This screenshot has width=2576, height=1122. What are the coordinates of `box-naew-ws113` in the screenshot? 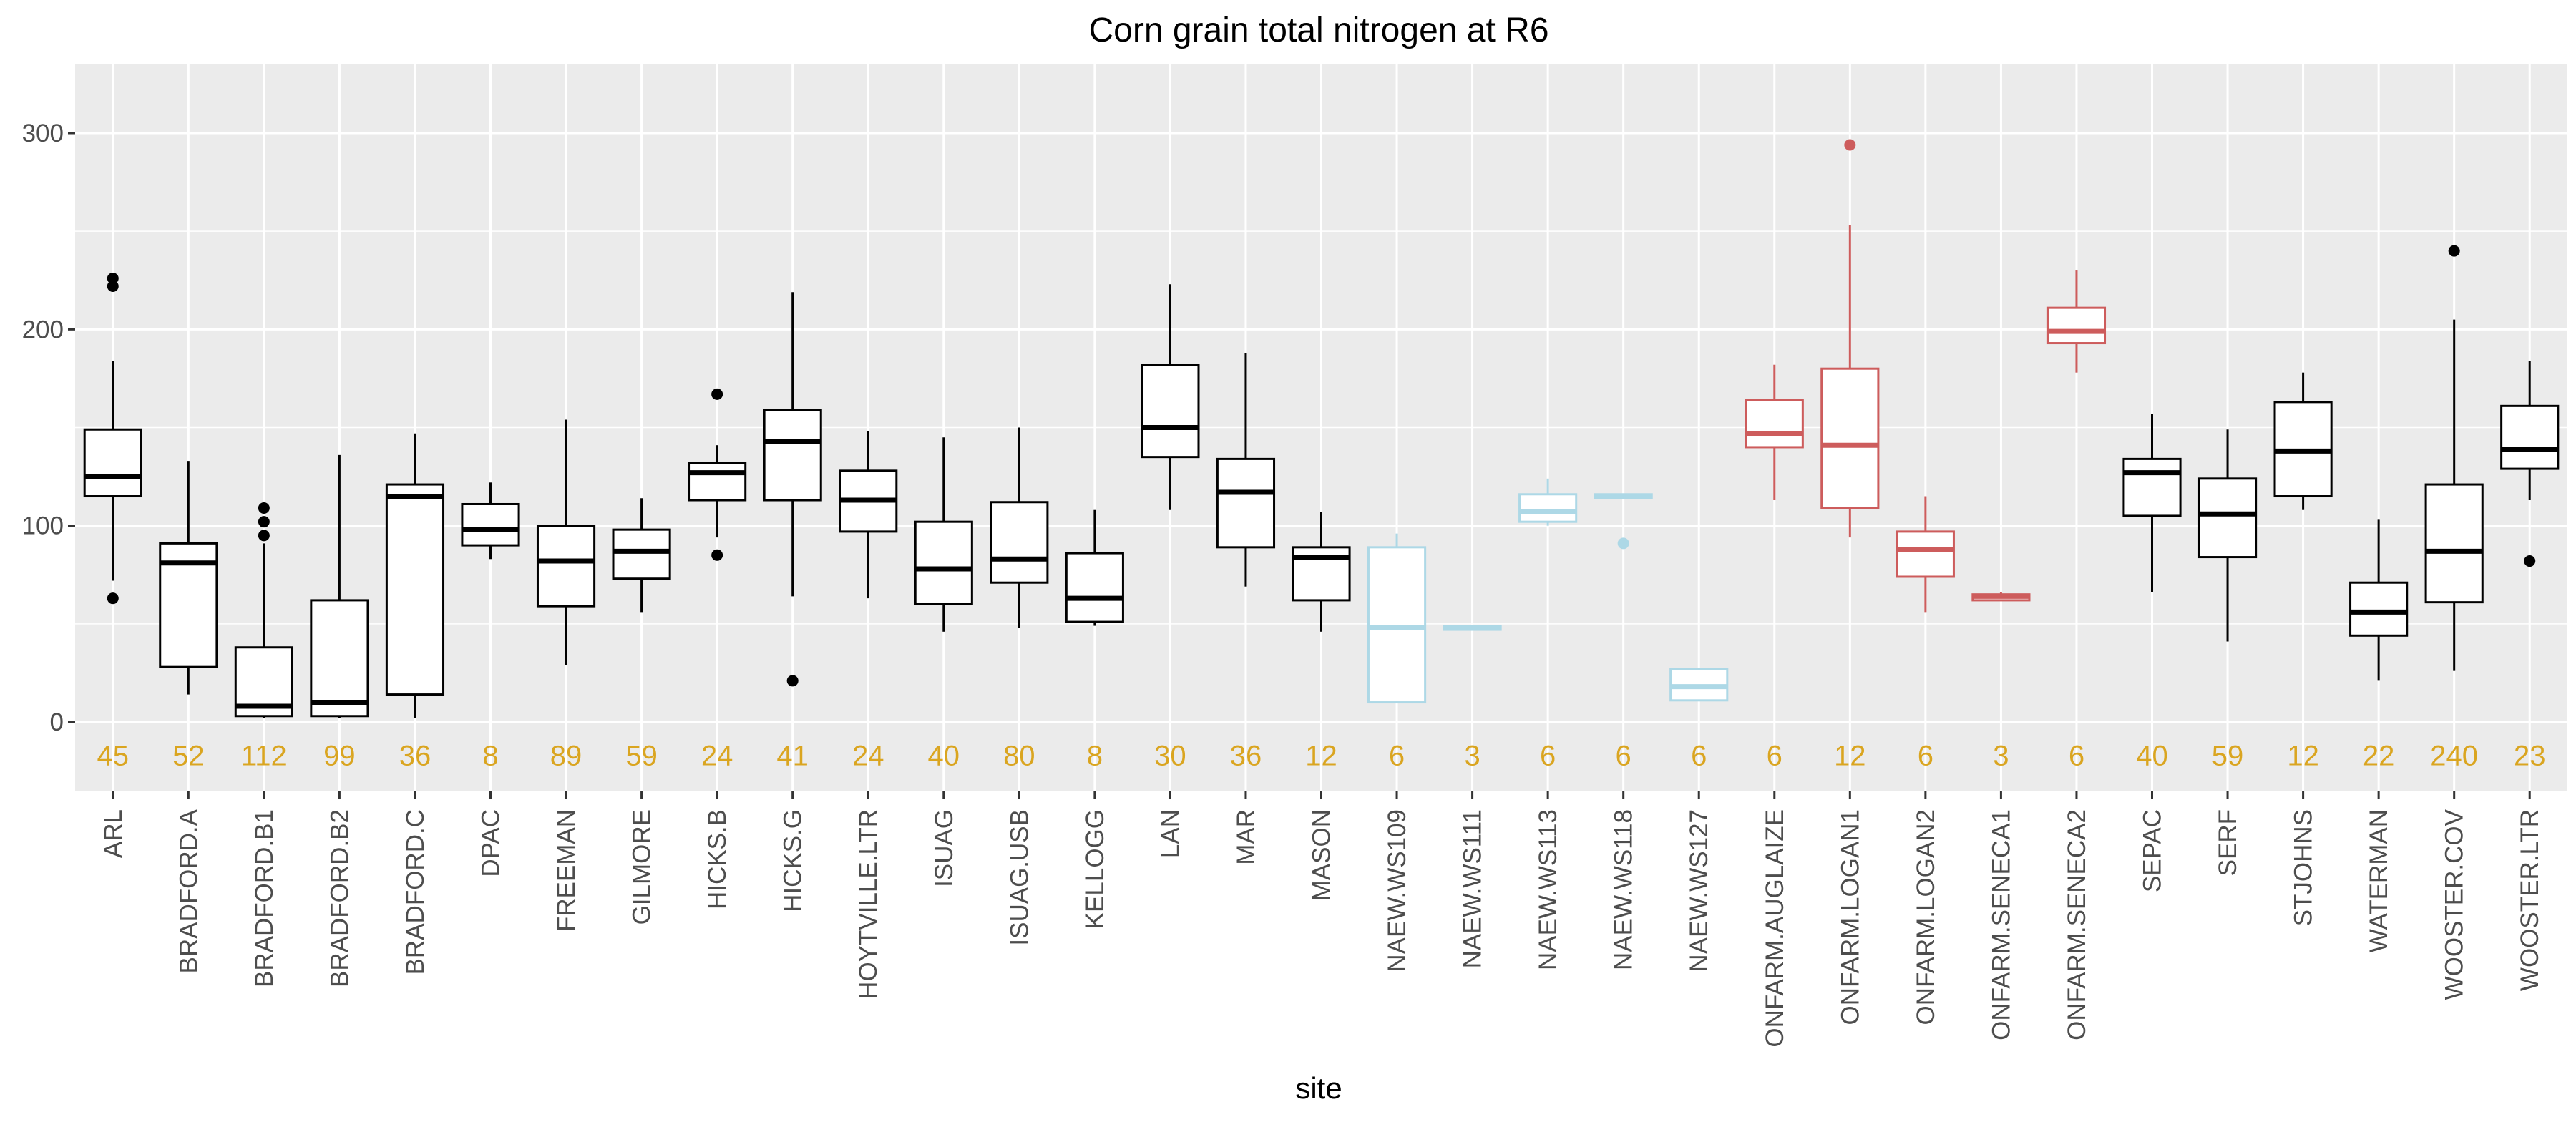 It's located at (1548, 502).